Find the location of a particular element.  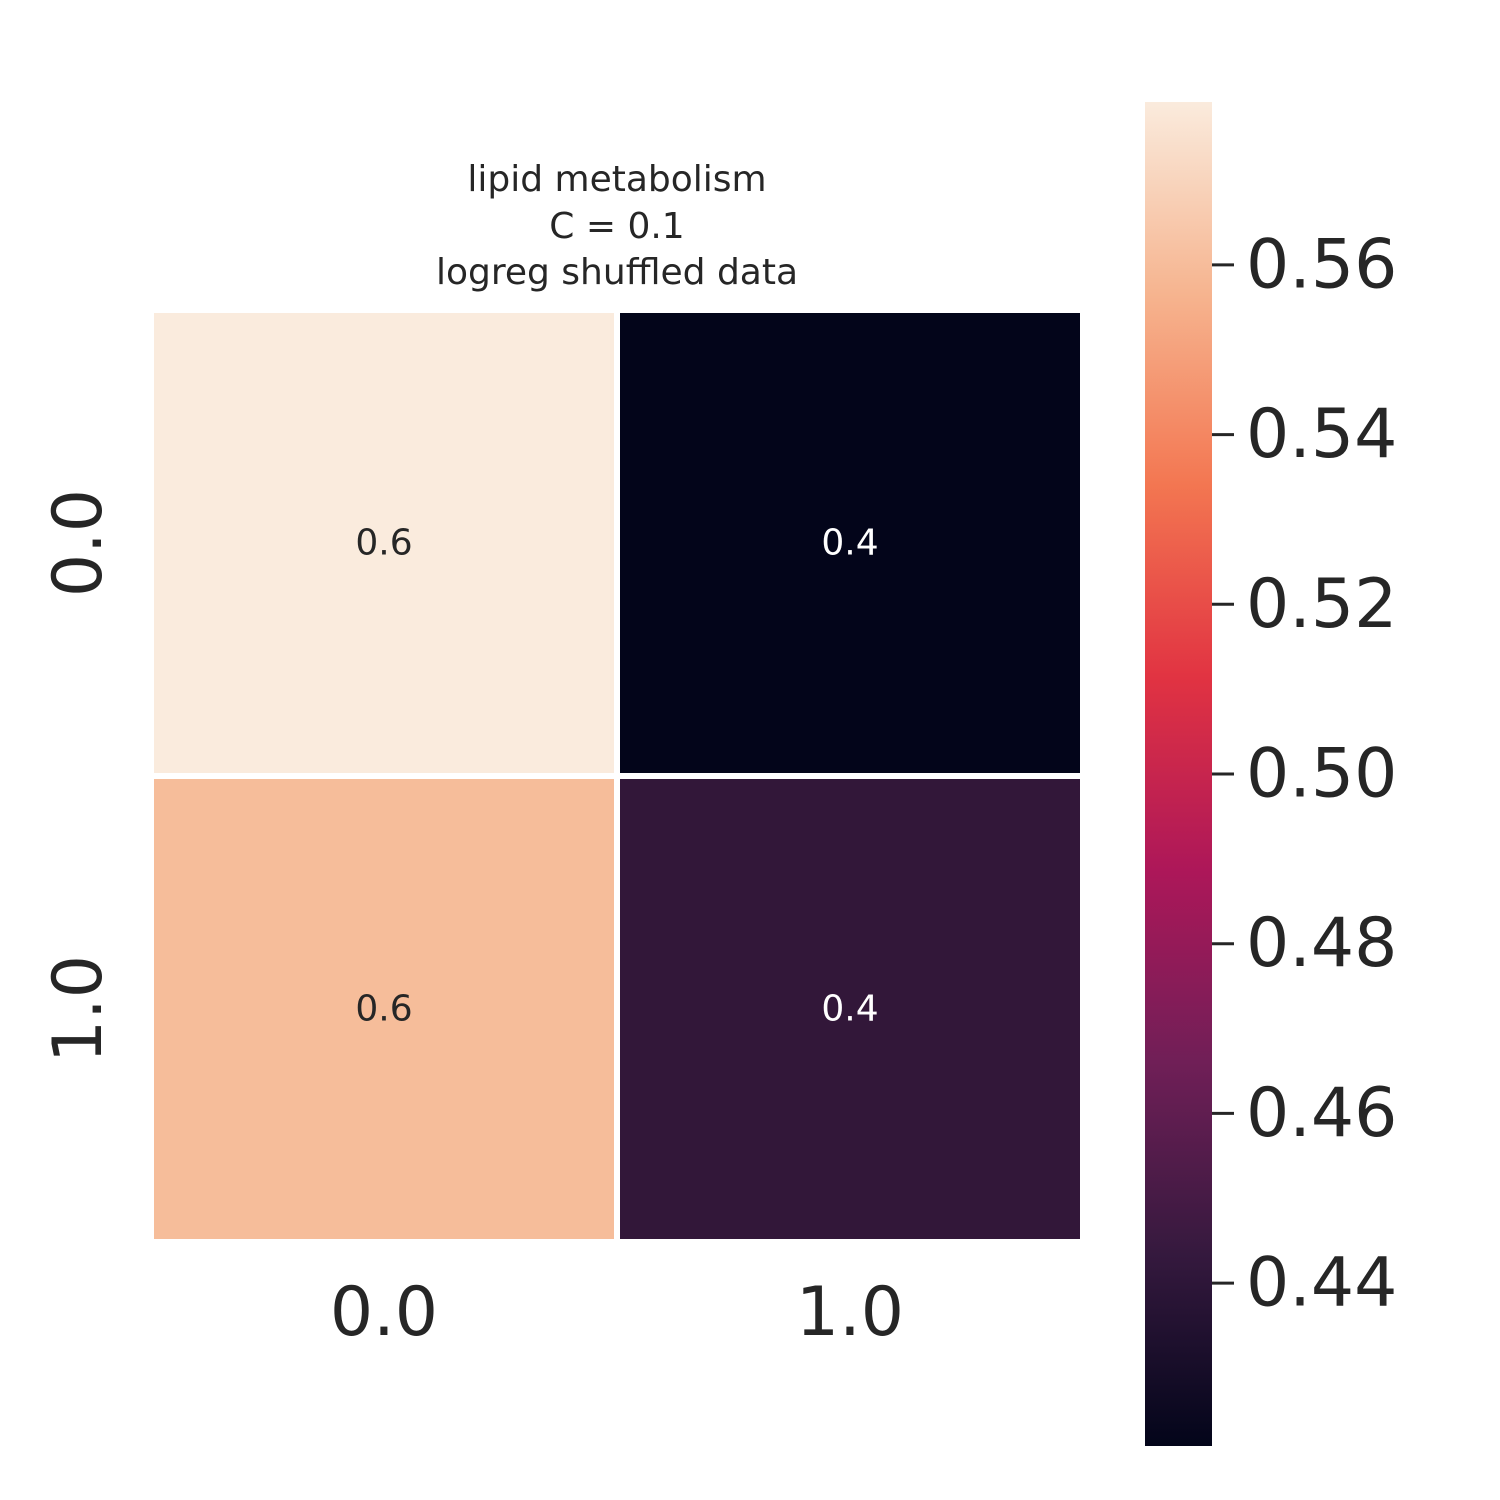

colorbar-tick-label: 0.48 is located at coordinates (1321, 943).